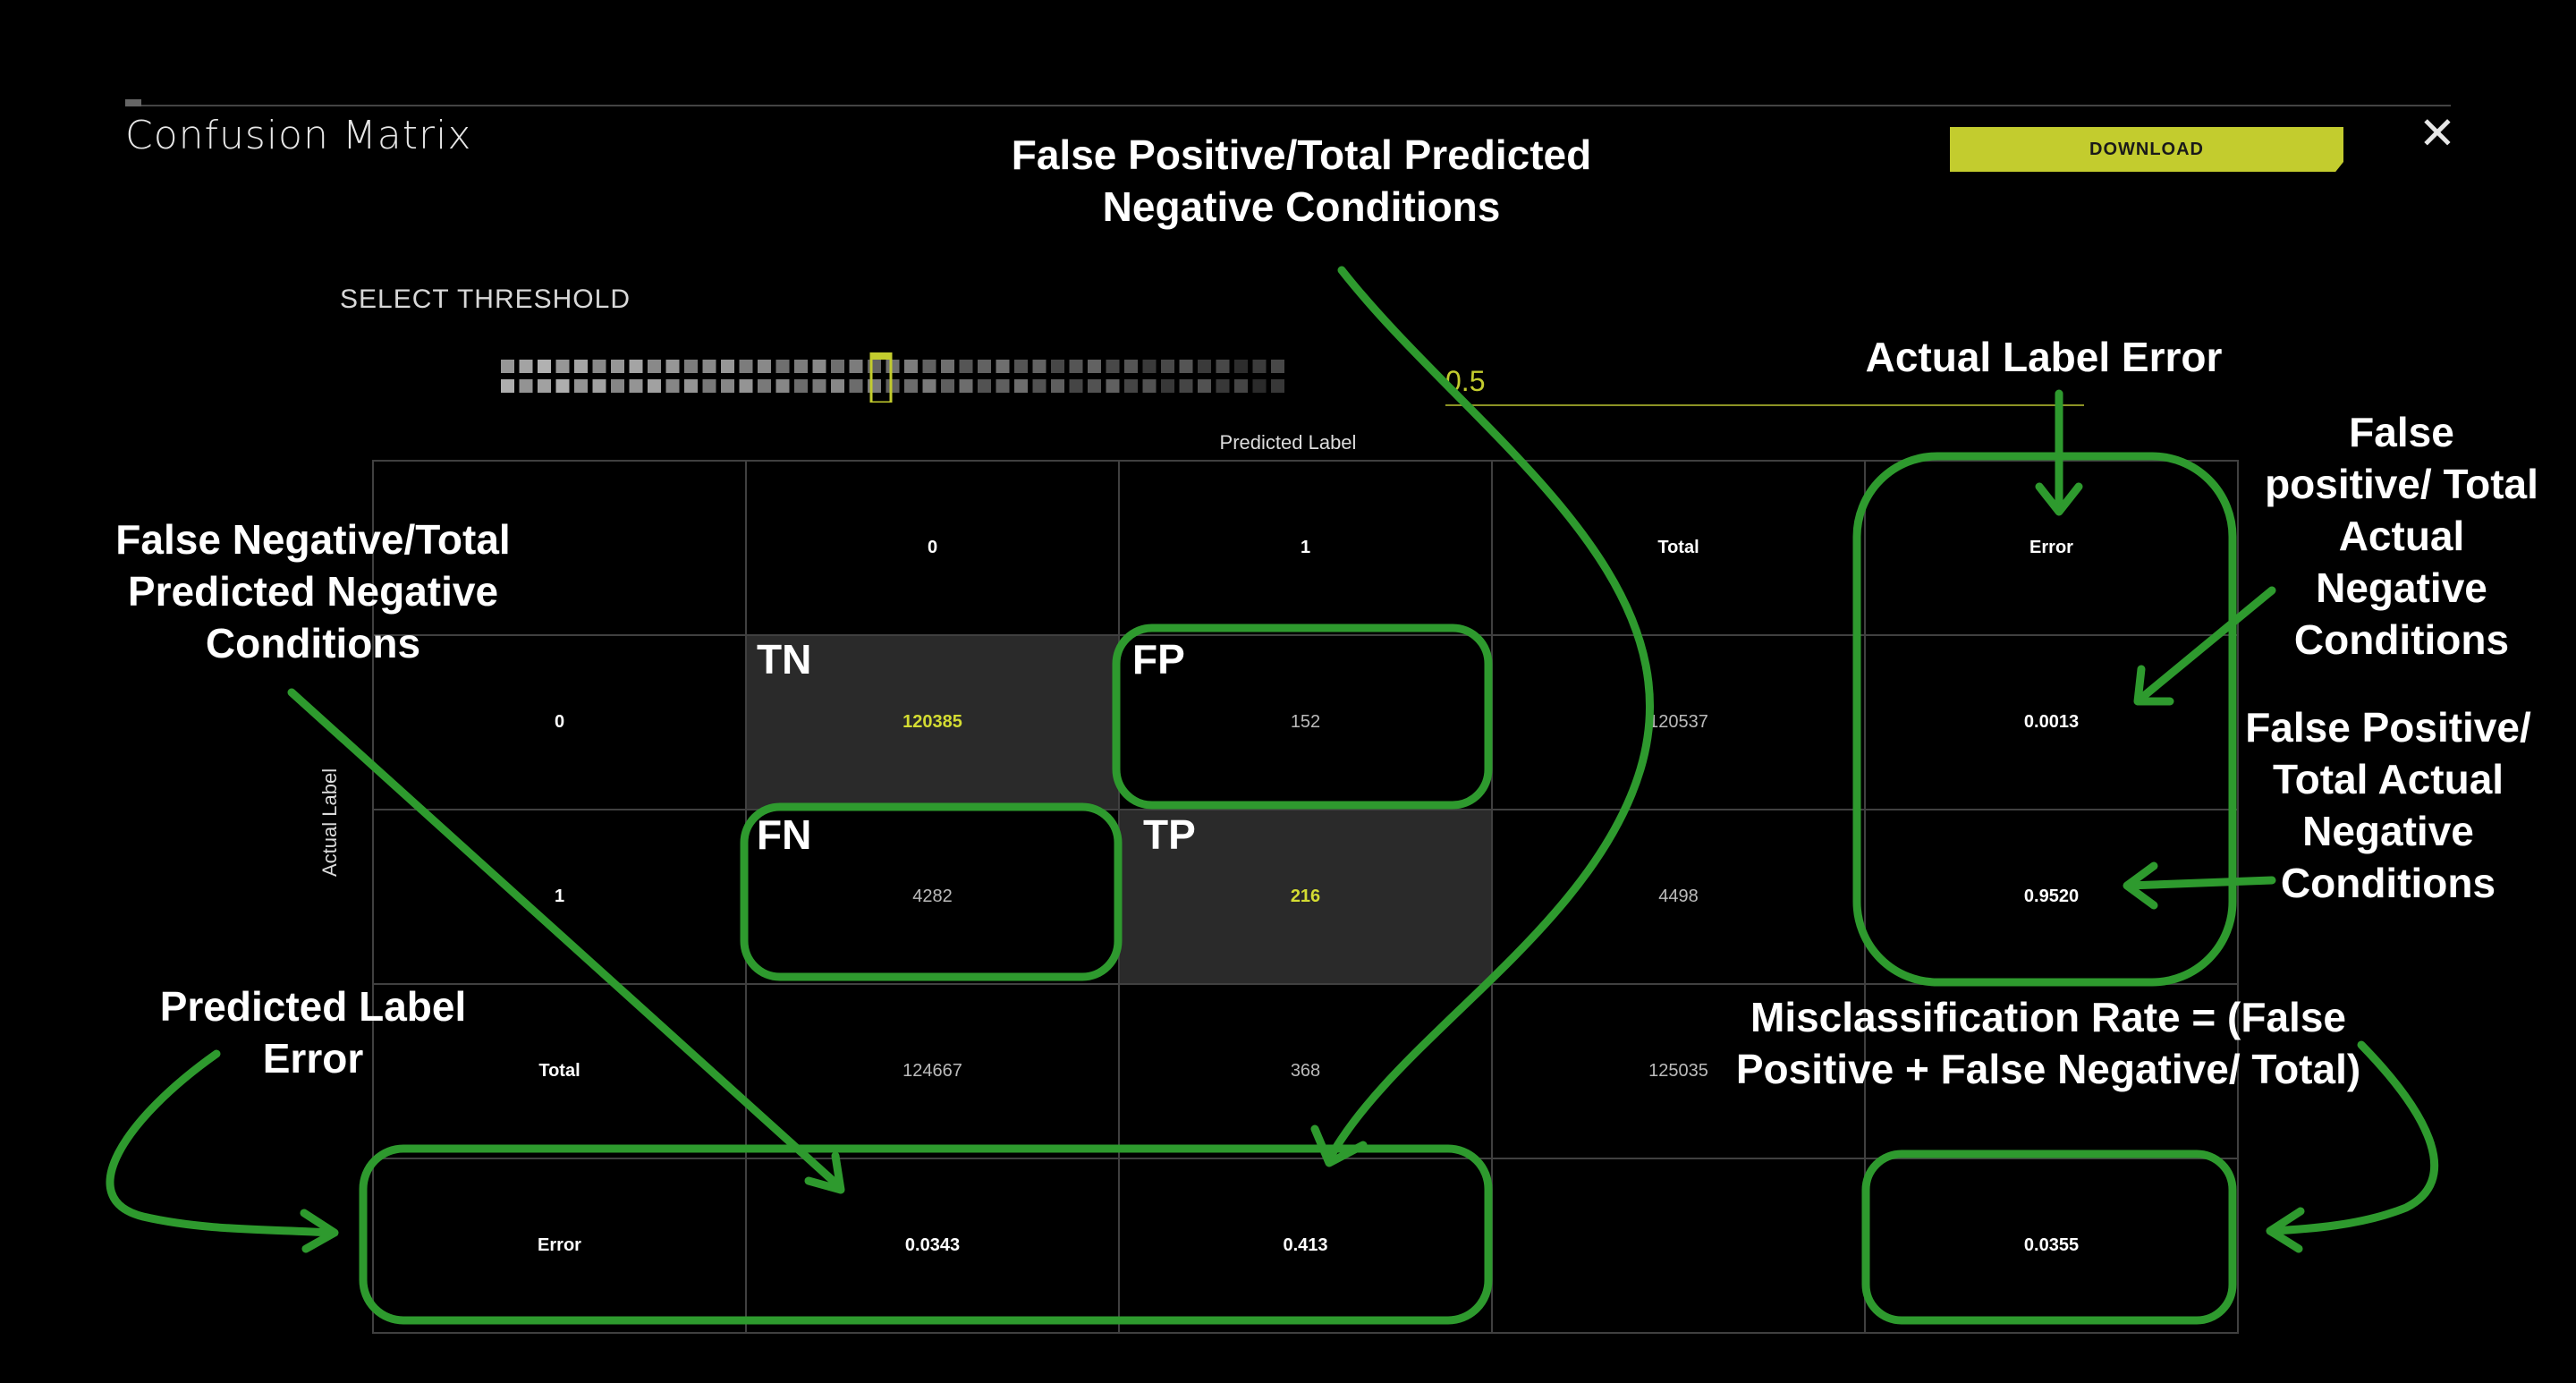  What do you see at coordinates (932, 548) in the screenshot?
I see `header-pred-0: 0` at bounding box center [932, 548].